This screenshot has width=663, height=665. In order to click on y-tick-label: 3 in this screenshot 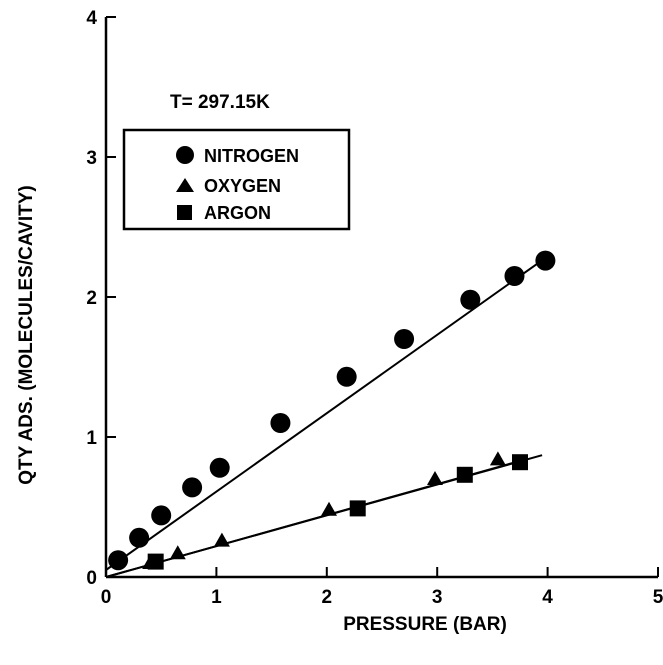, I will do `click(91, 158)`.